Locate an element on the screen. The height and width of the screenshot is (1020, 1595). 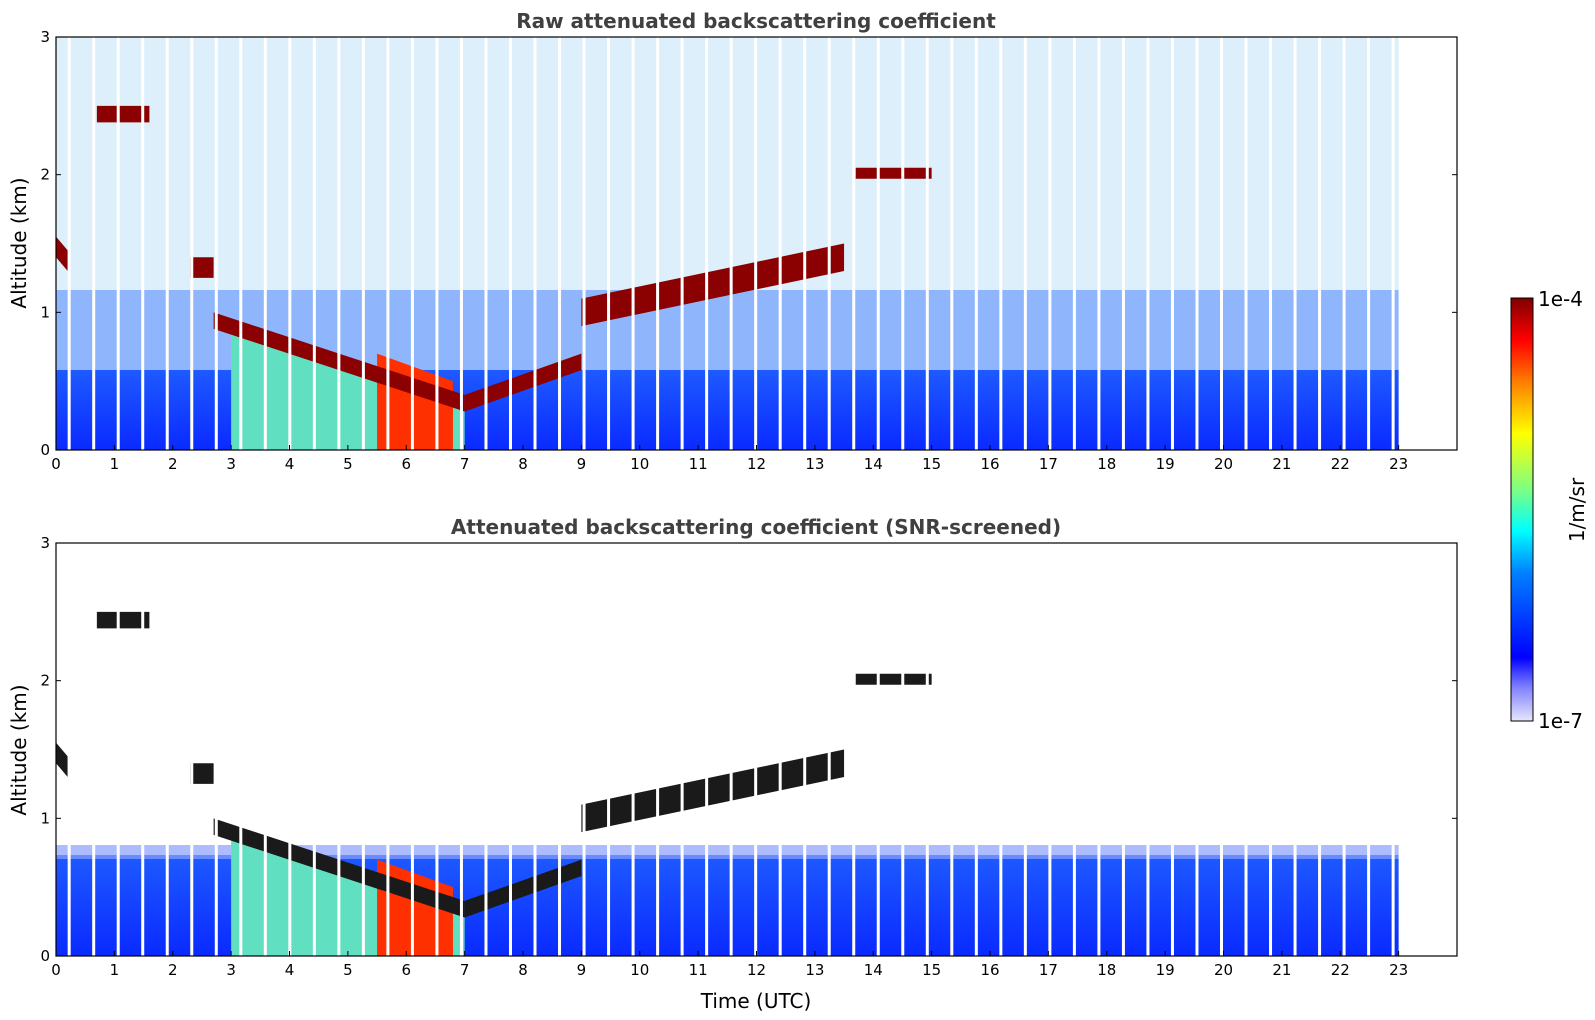
snr-x-tick-label: 5 is located at coordinates (348, 970).